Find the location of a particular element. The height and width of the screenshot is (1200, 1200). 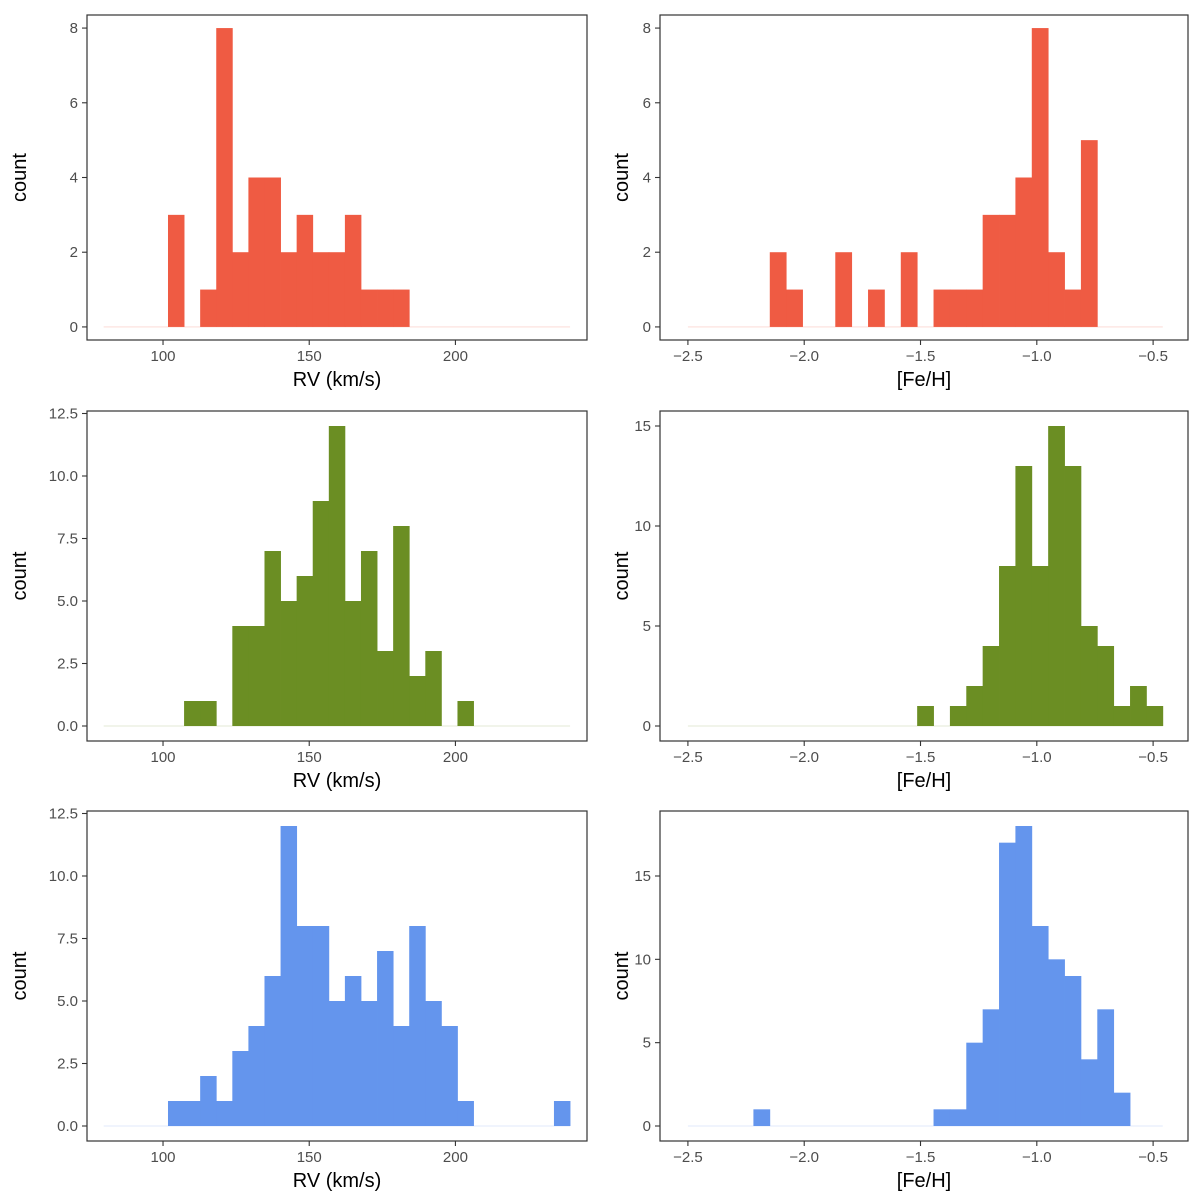

y-tick-label: 4 is located at coordinates (647, 178).